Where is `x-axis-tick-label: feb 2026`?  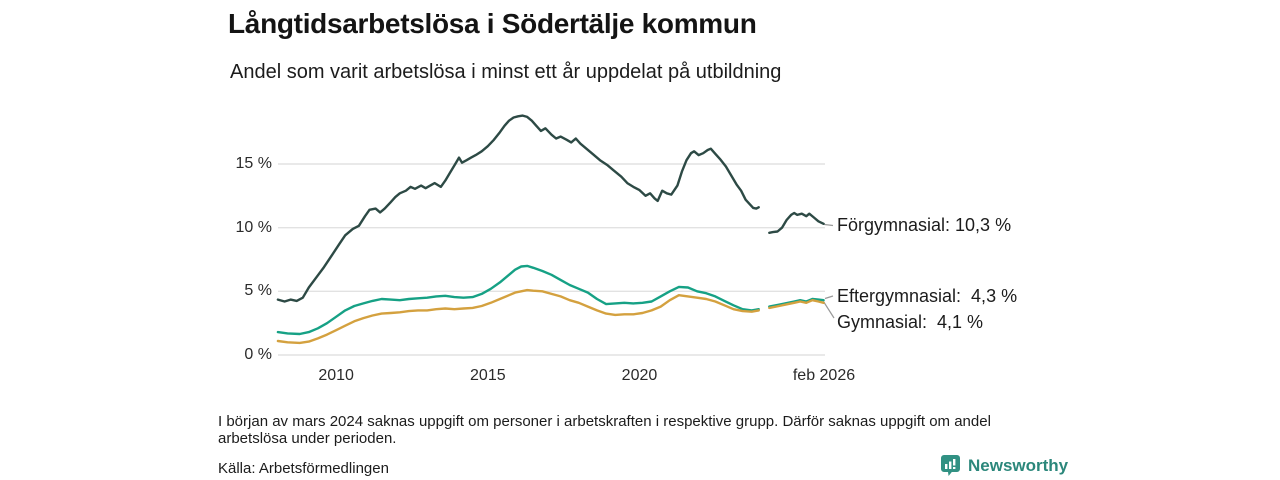 x-axis-tick-label: feb 2026 is located at coordinates (824, 375).